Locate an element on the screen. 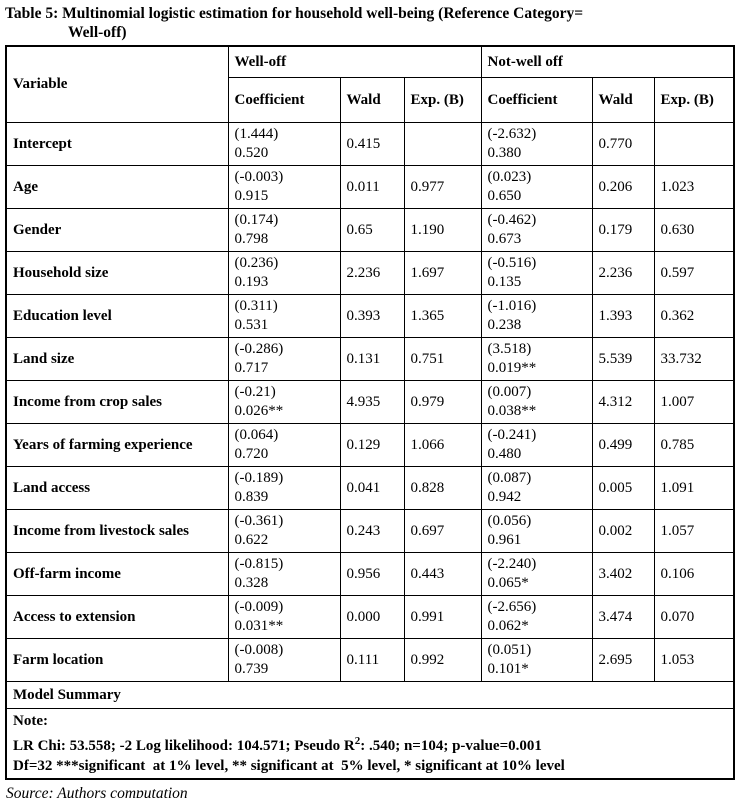 The width and height of the screenshot is (738, 798). coef-value: (-0.009) is located at coordinates (259, 607).